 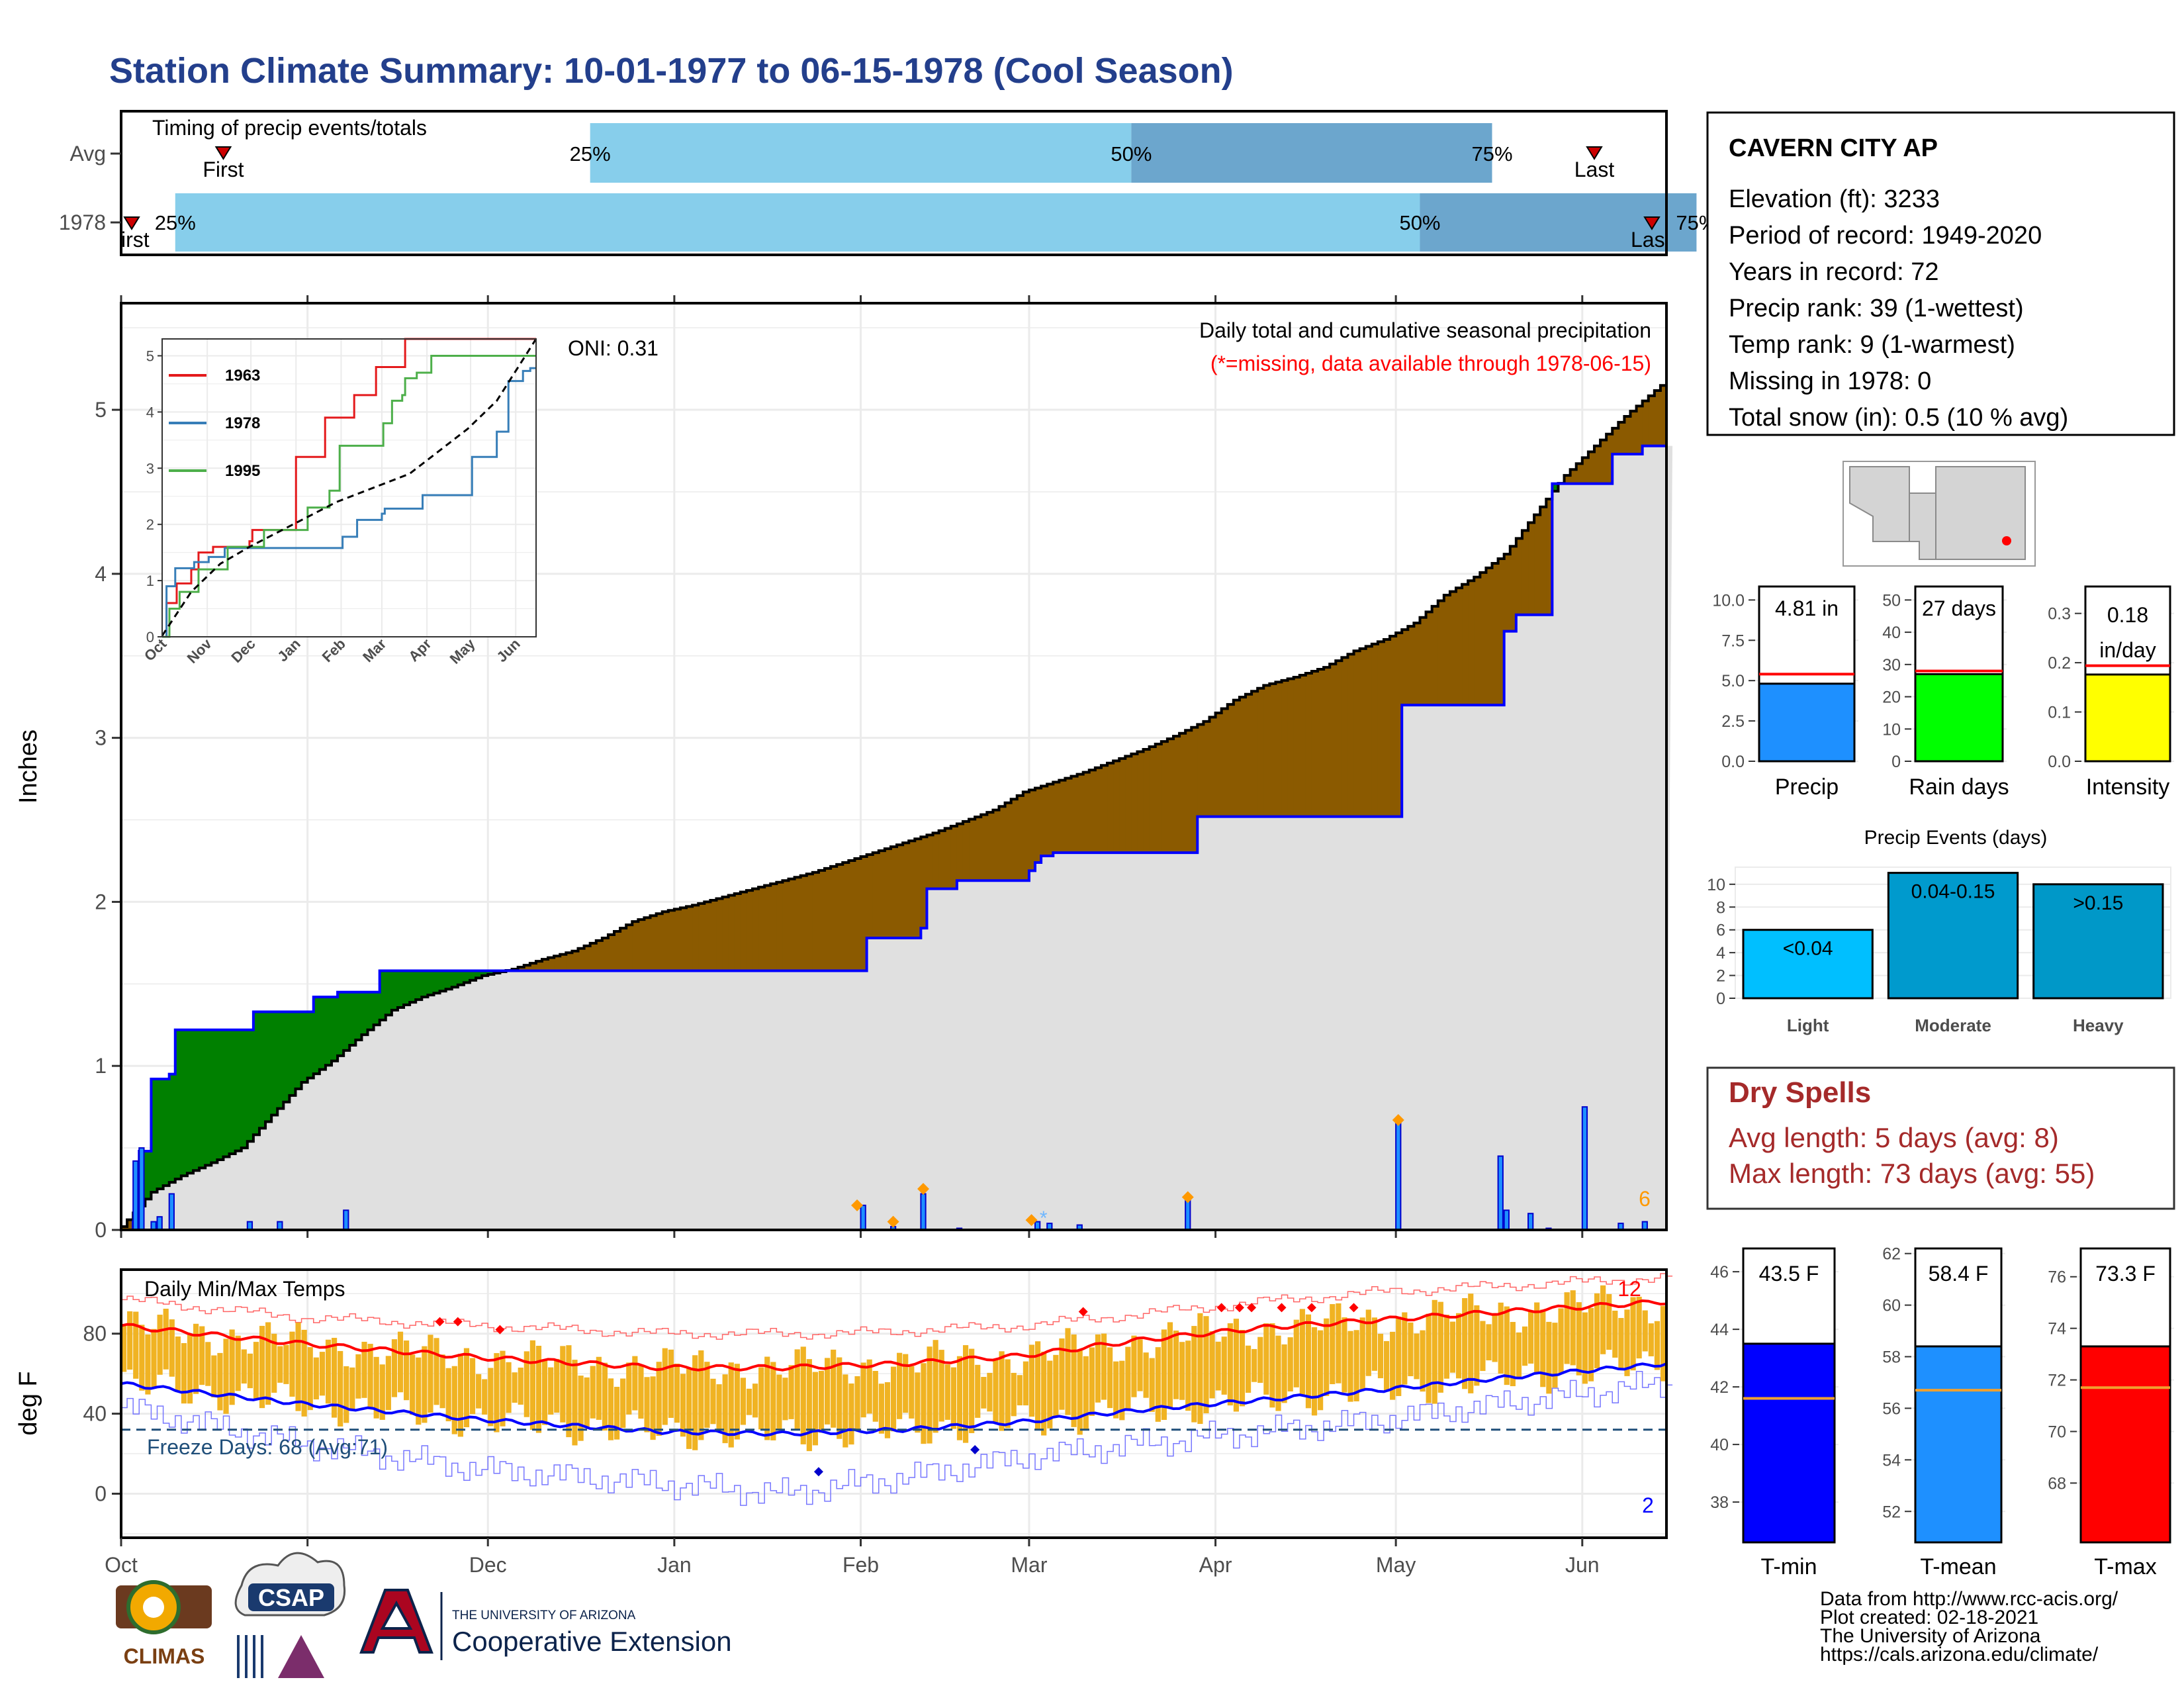 I want to click on first-label: First, so click(x=224, y=169).